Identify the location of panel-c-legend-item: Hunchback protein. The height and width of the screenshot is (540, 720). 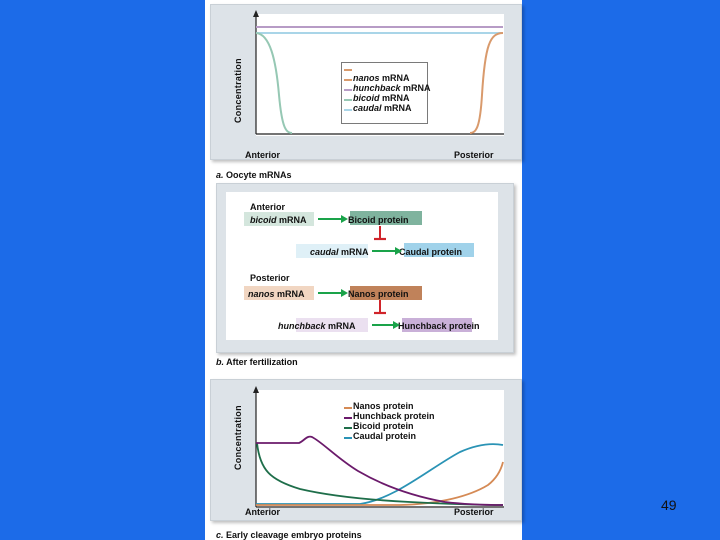
(388, 416).